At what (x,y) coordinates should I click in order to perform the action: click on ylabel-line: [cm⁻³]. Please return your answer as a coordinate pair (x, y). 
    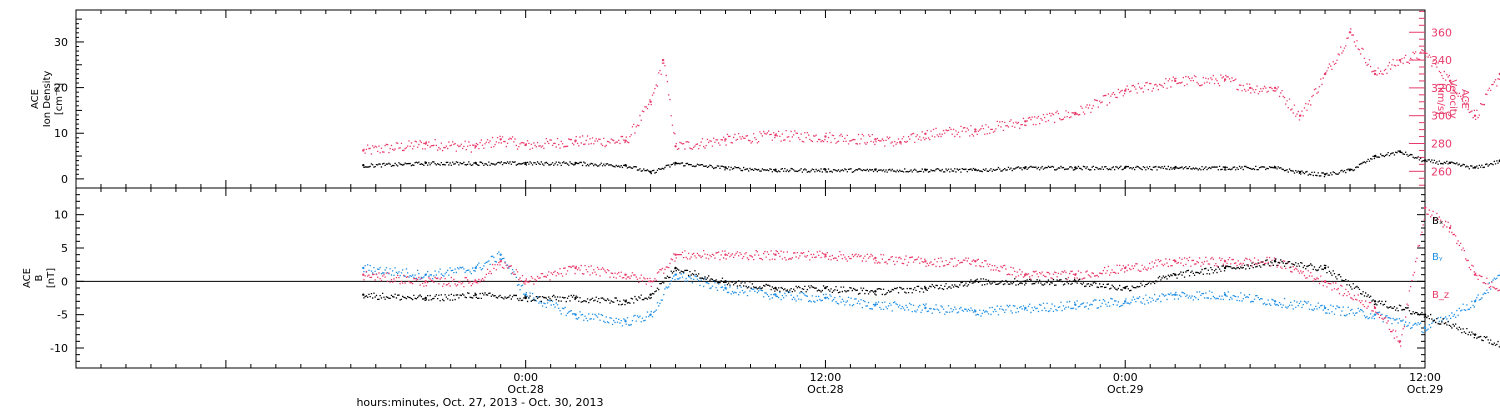
    Looking at the image, I should click on (59, 99).